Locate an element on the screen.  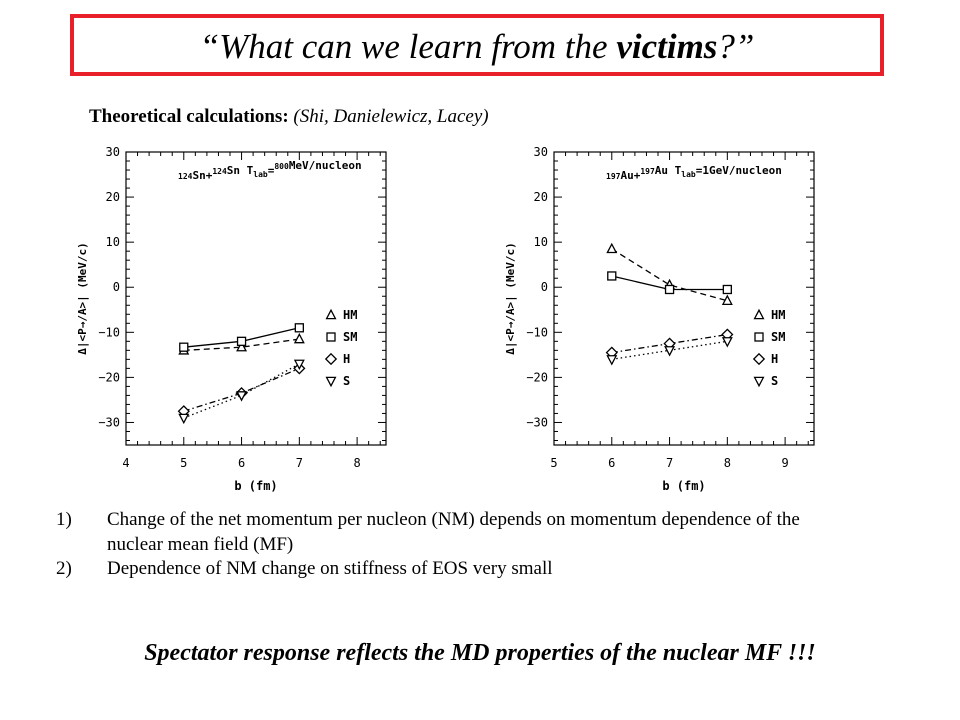
chart-title: 124Sn+124Sn Tlab=800MeV/nucleon is located at coordinates (270, 170).